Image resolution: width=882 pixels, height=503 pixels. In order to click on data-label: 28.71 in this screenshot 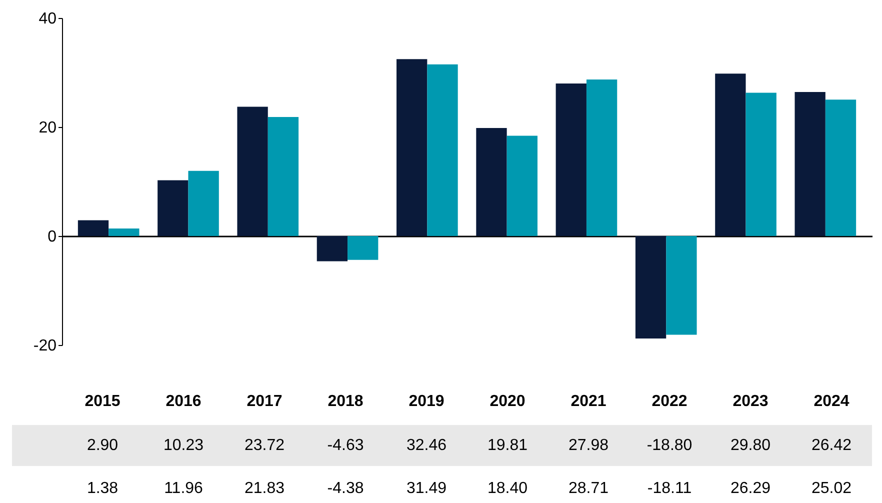, I will do `click(588, 488)`.